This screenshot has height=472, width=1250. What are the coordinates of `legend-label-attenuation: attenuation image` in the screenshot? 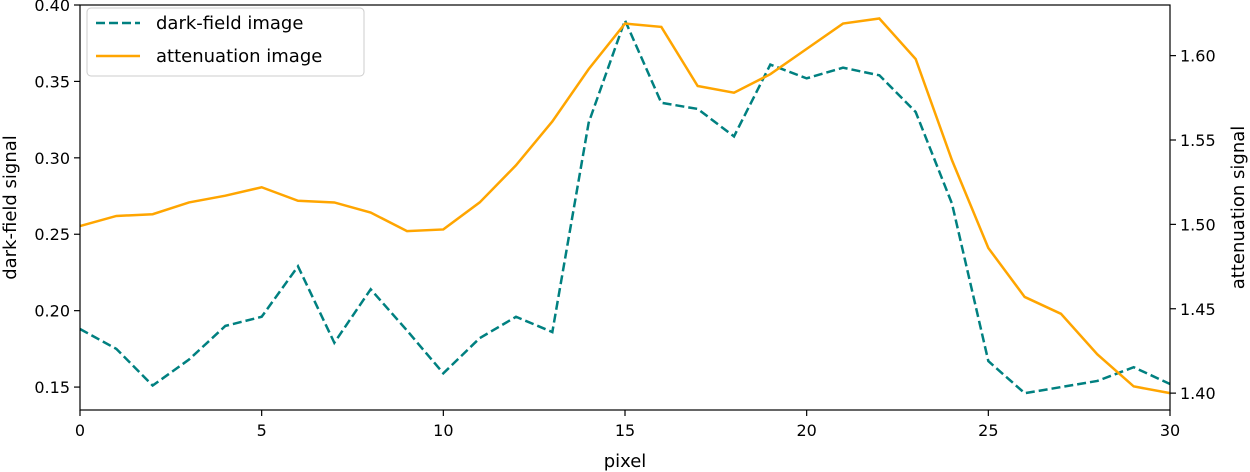 It's located at (239, 56).